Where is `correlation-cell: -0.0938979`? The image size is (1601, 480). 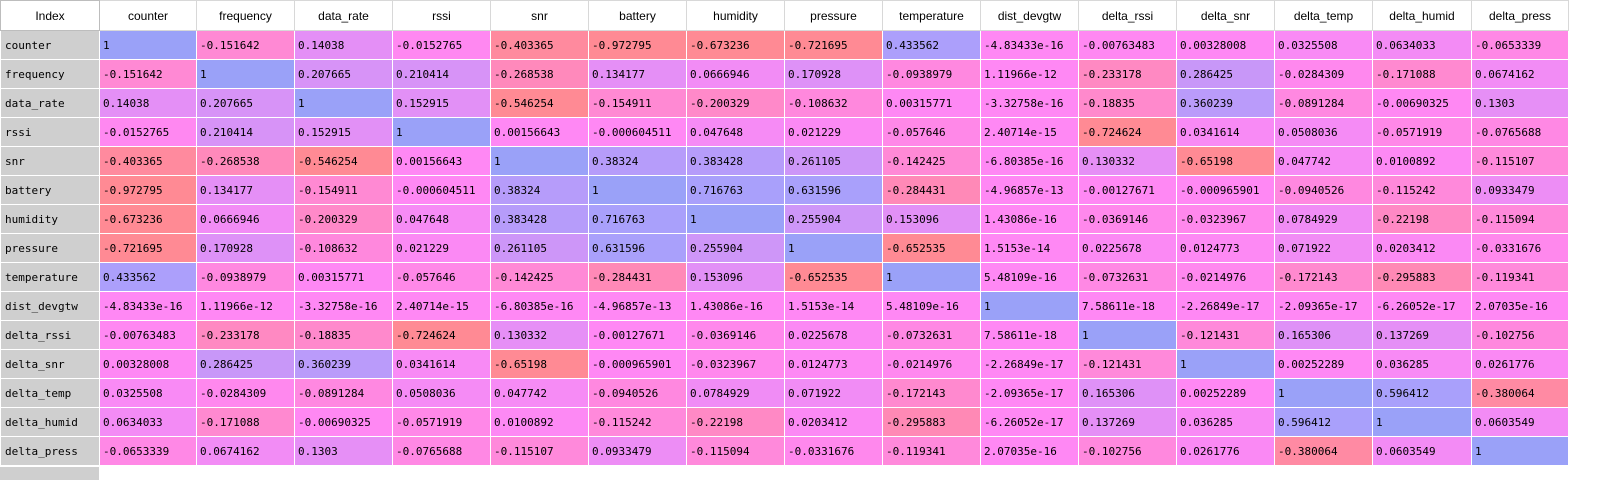
correlation-cell: -0.0938979 is located at coordinates (931, 74).